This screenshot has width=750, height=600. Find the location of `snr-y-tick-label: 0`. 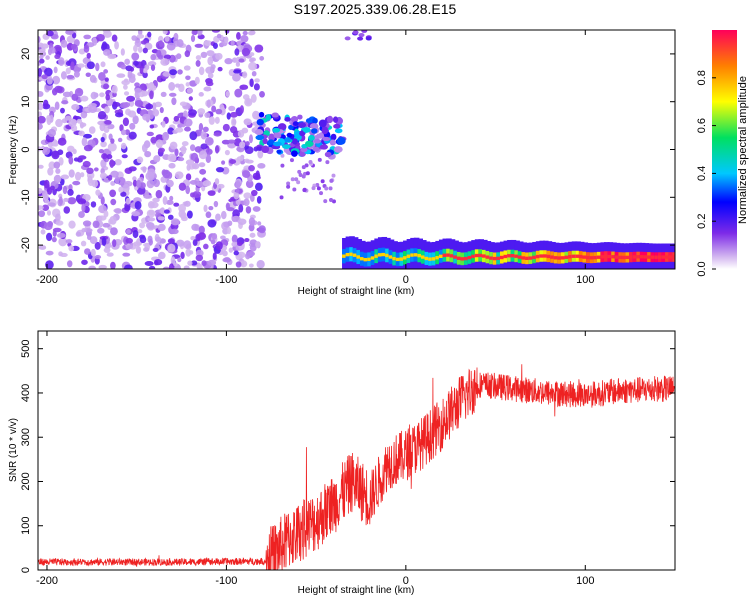

snr-y-tick-label: 0 is located at coordinates (26, 570).